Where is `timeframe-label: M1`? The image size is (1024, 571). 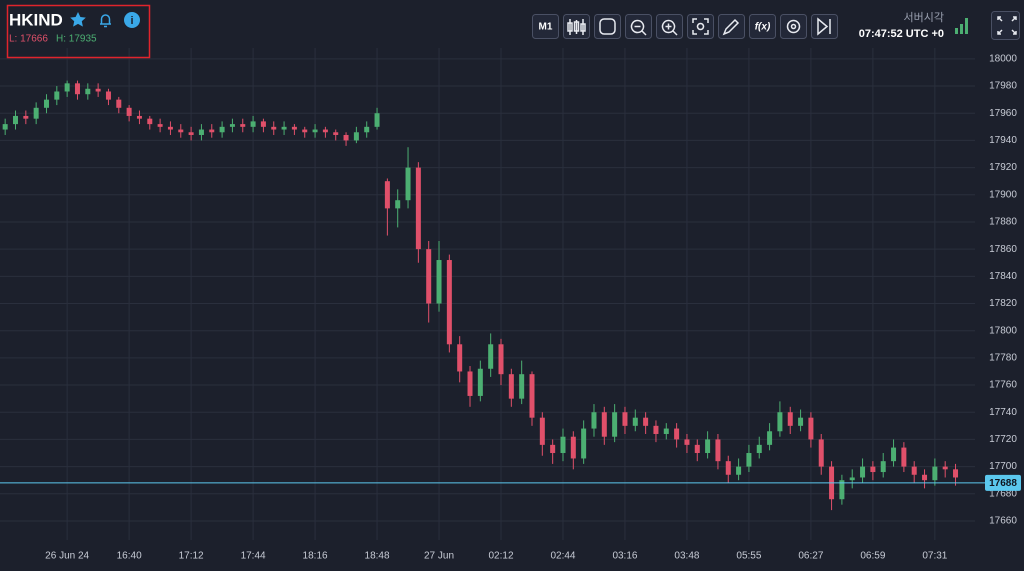
timeframe-label: M1 is located at coordinates (546, 27).